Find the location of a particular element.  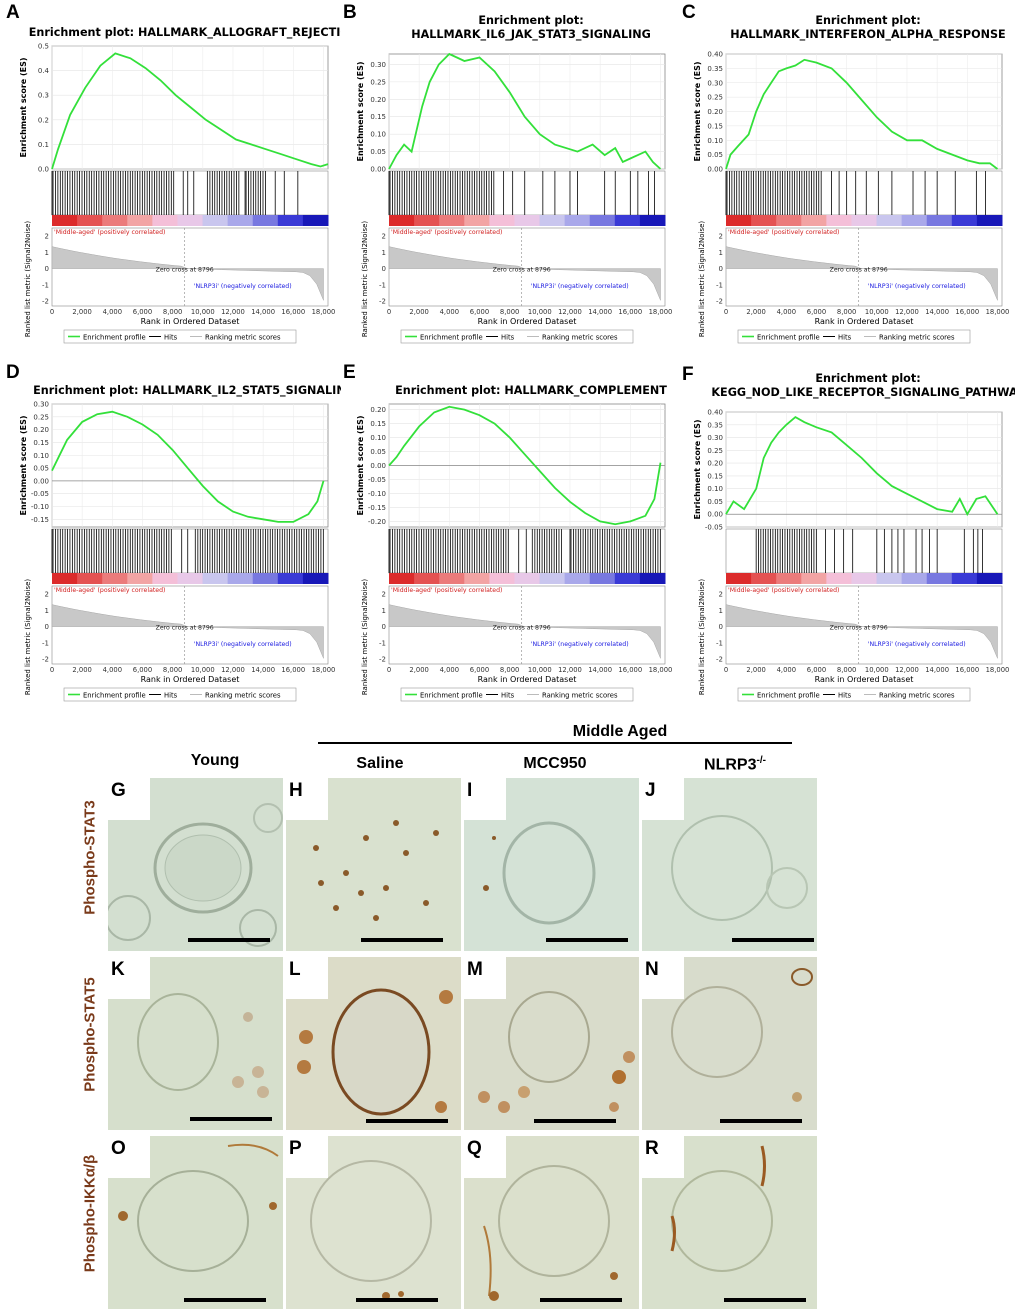

middle-aged-header: Middle Aged is located at coordinates (620, 731).